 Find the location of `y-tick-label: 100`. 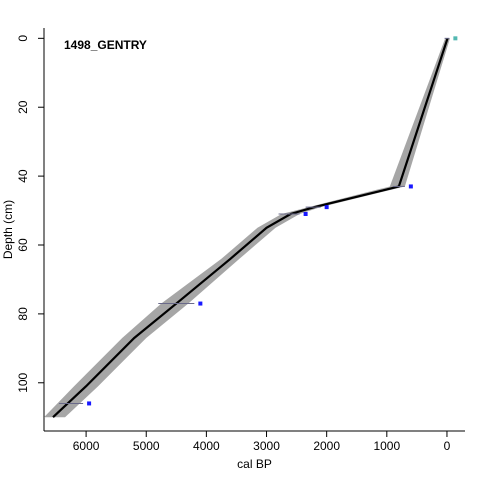

y-tick-label: 100 is located at coordinates (23, 382).